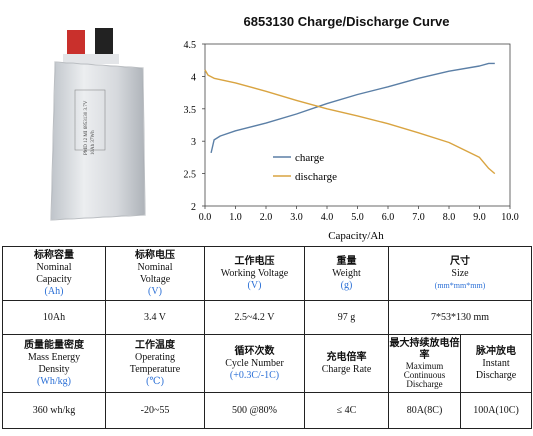 The height and width of the screenshot is (436, 533). What do you see at coordinates (346, 21) in the screenshot?
I see `chart-title: 6853130 Charge/Discharge Curve` at bounding box center [346, 21].